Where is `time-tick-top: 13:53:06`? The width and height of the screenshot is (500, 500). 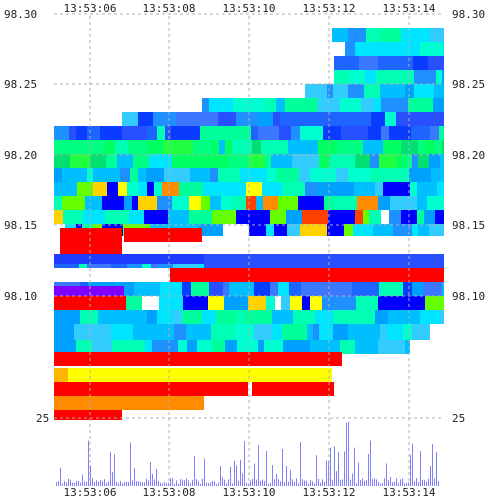 time-tick-top: 13:53:06 is located at coordinates (90, 8).